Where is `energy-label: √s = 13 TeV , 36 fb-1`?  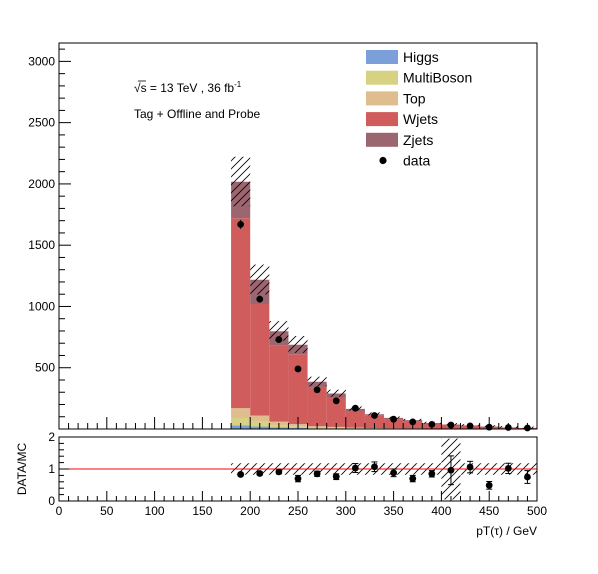 energy-label: √s = 13 TeV , 36 fb-1 is located at coordinates (188, 87).